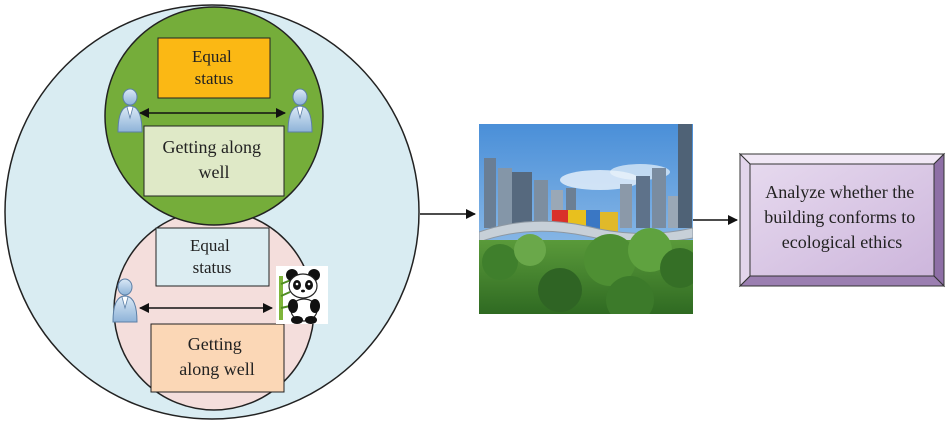 This screenshot has height=423, width=946. I want to click on getting-along-top-line2: well, so click(214, 172).